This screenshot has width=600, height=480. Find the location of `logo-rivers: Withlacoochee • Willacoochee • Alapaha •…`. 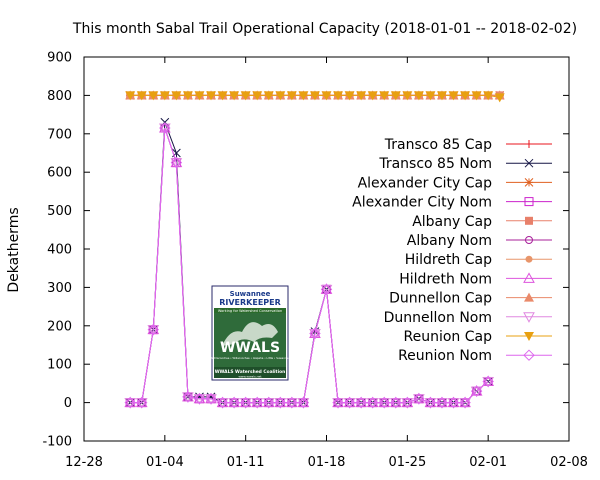

logo-rivers: Withlacoochee • Willacoochee • Alapaha •… is located at coordinates (250, 358).